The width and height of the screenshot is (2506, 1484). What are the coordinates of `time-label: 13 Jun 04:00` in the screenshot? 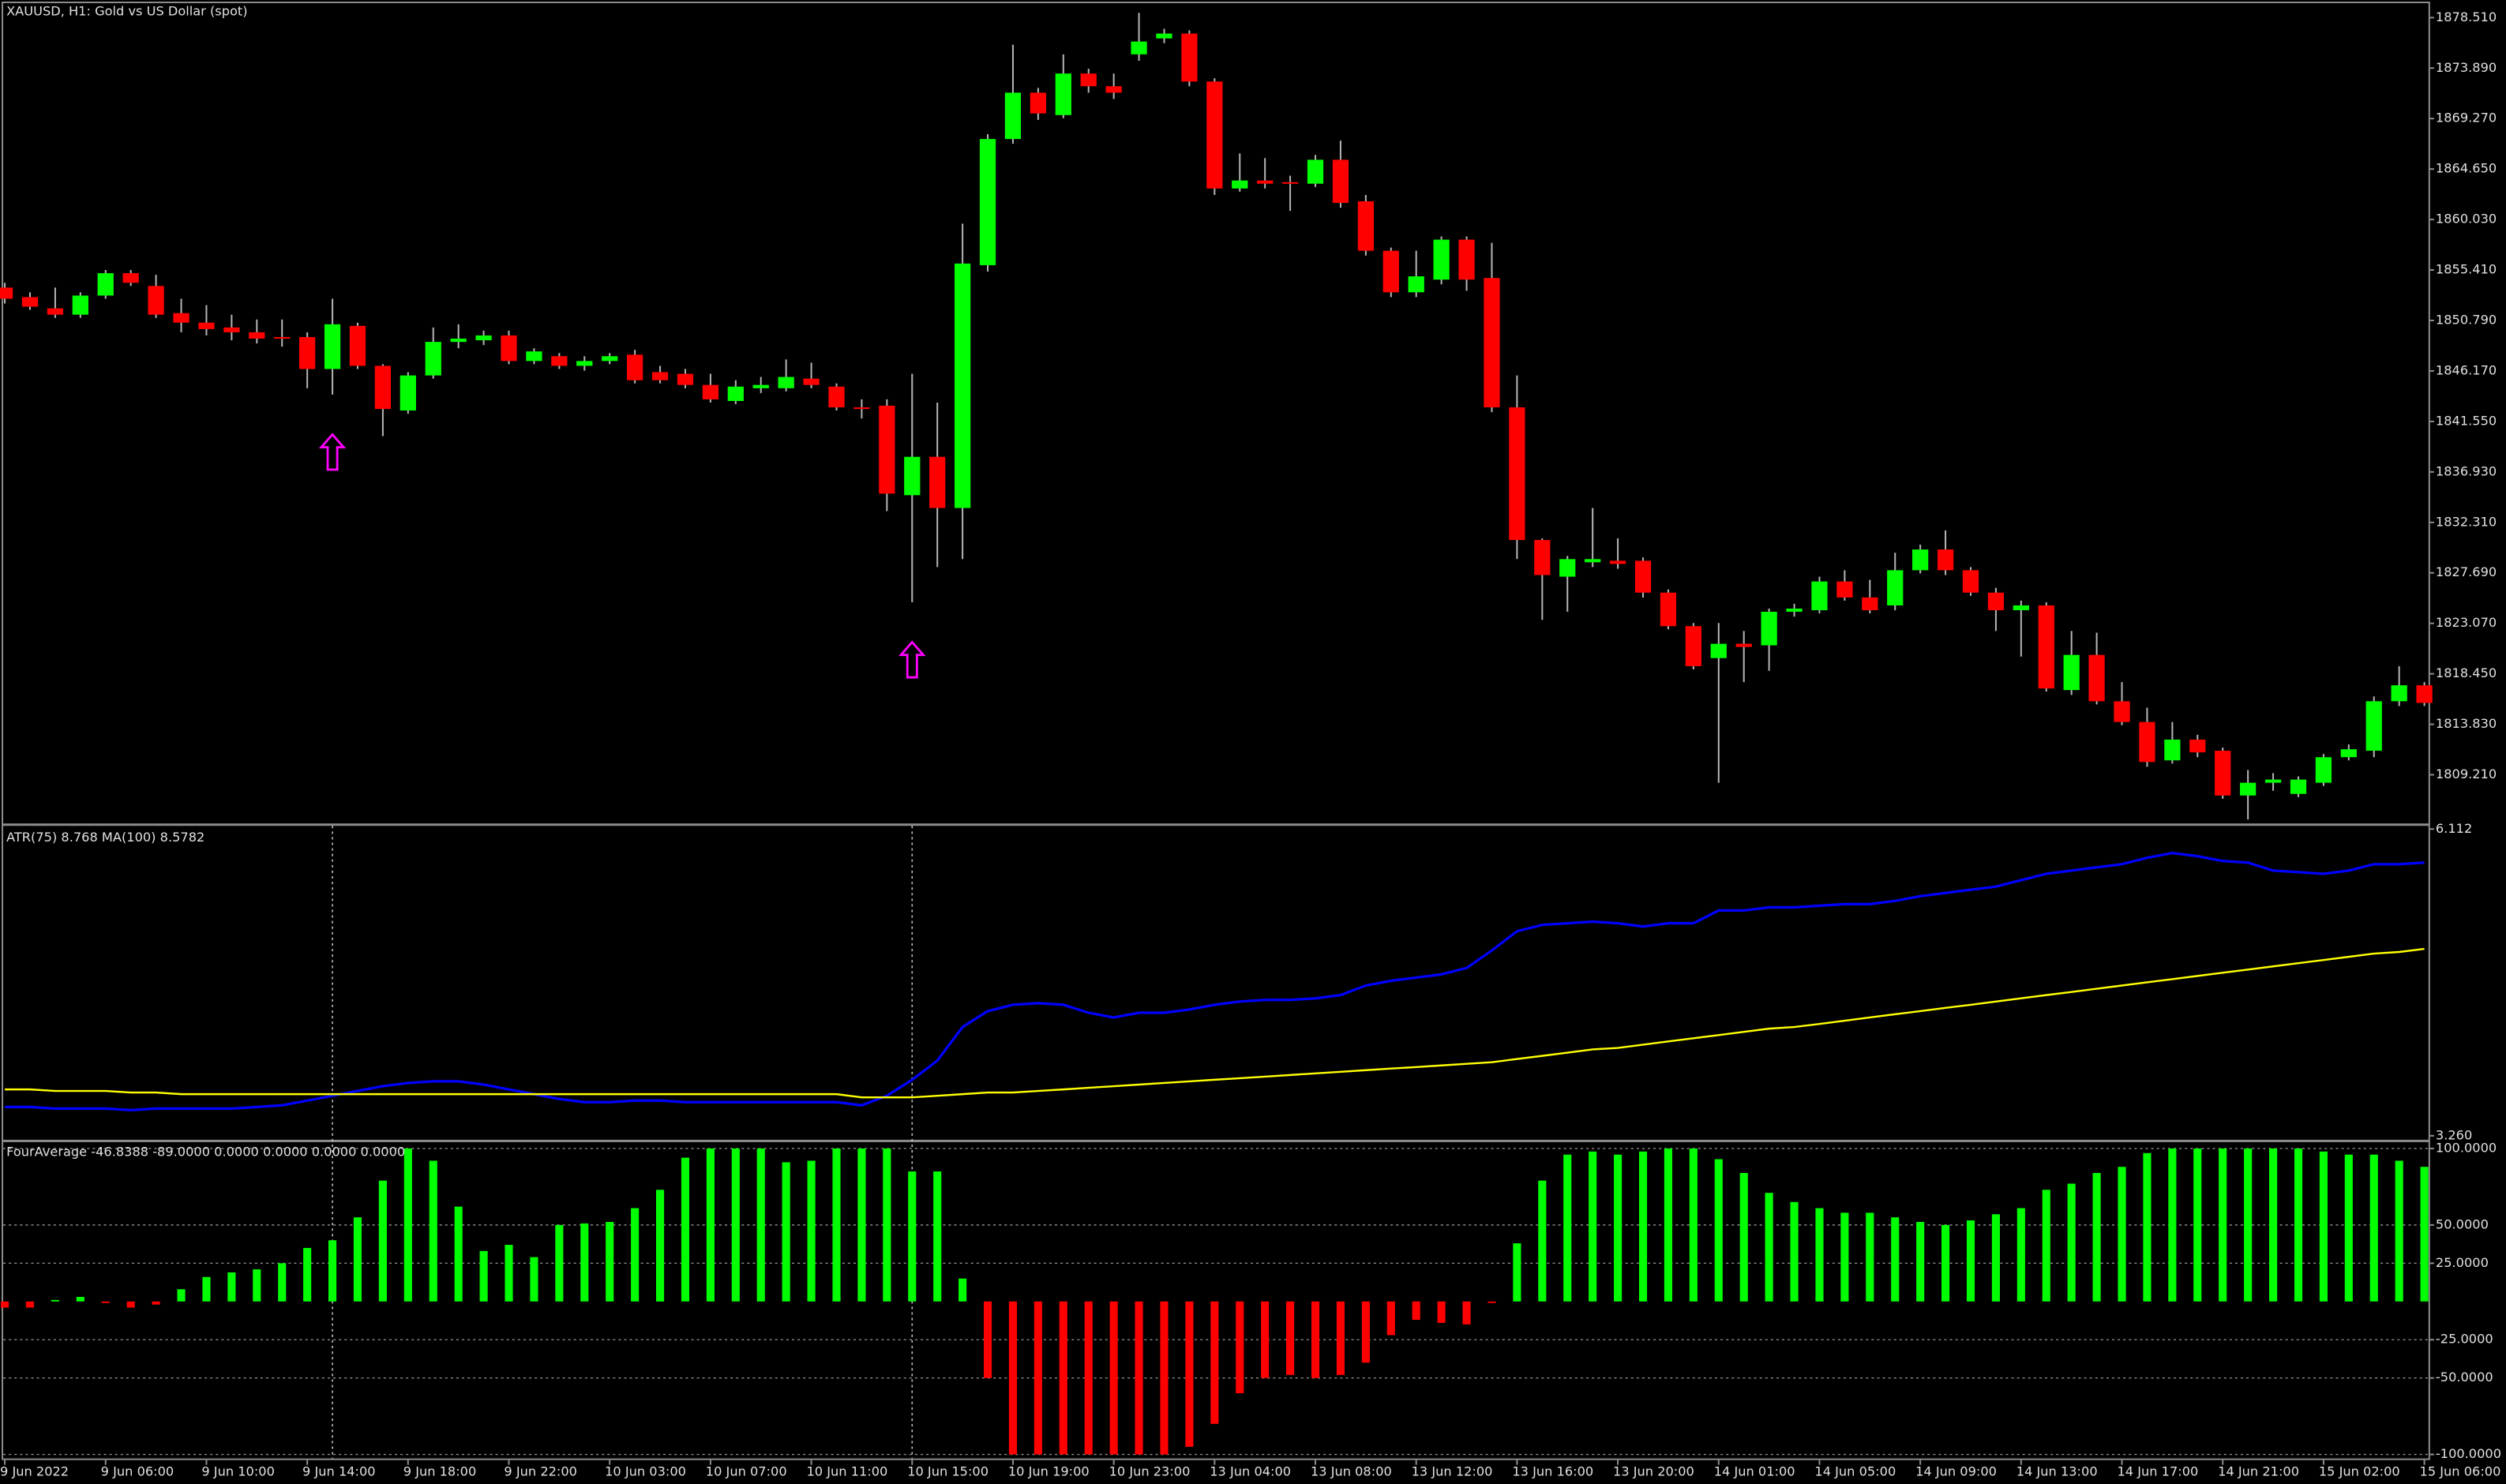 It's located at (1250, 1471).